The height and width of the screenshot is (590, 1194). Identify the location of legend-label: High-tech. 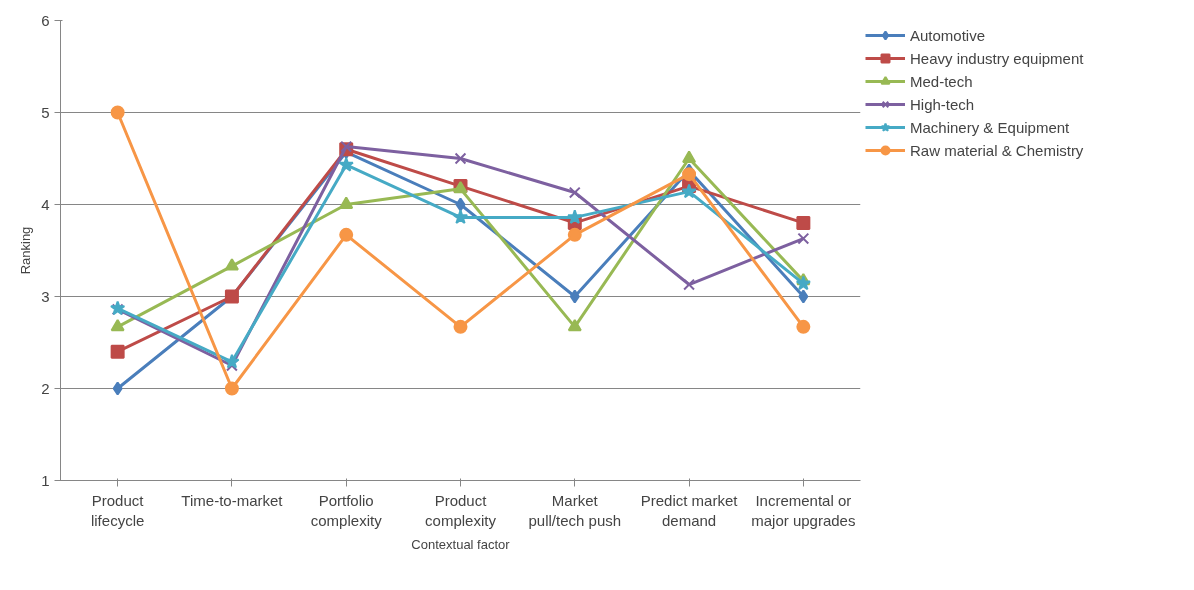
(942, 104).